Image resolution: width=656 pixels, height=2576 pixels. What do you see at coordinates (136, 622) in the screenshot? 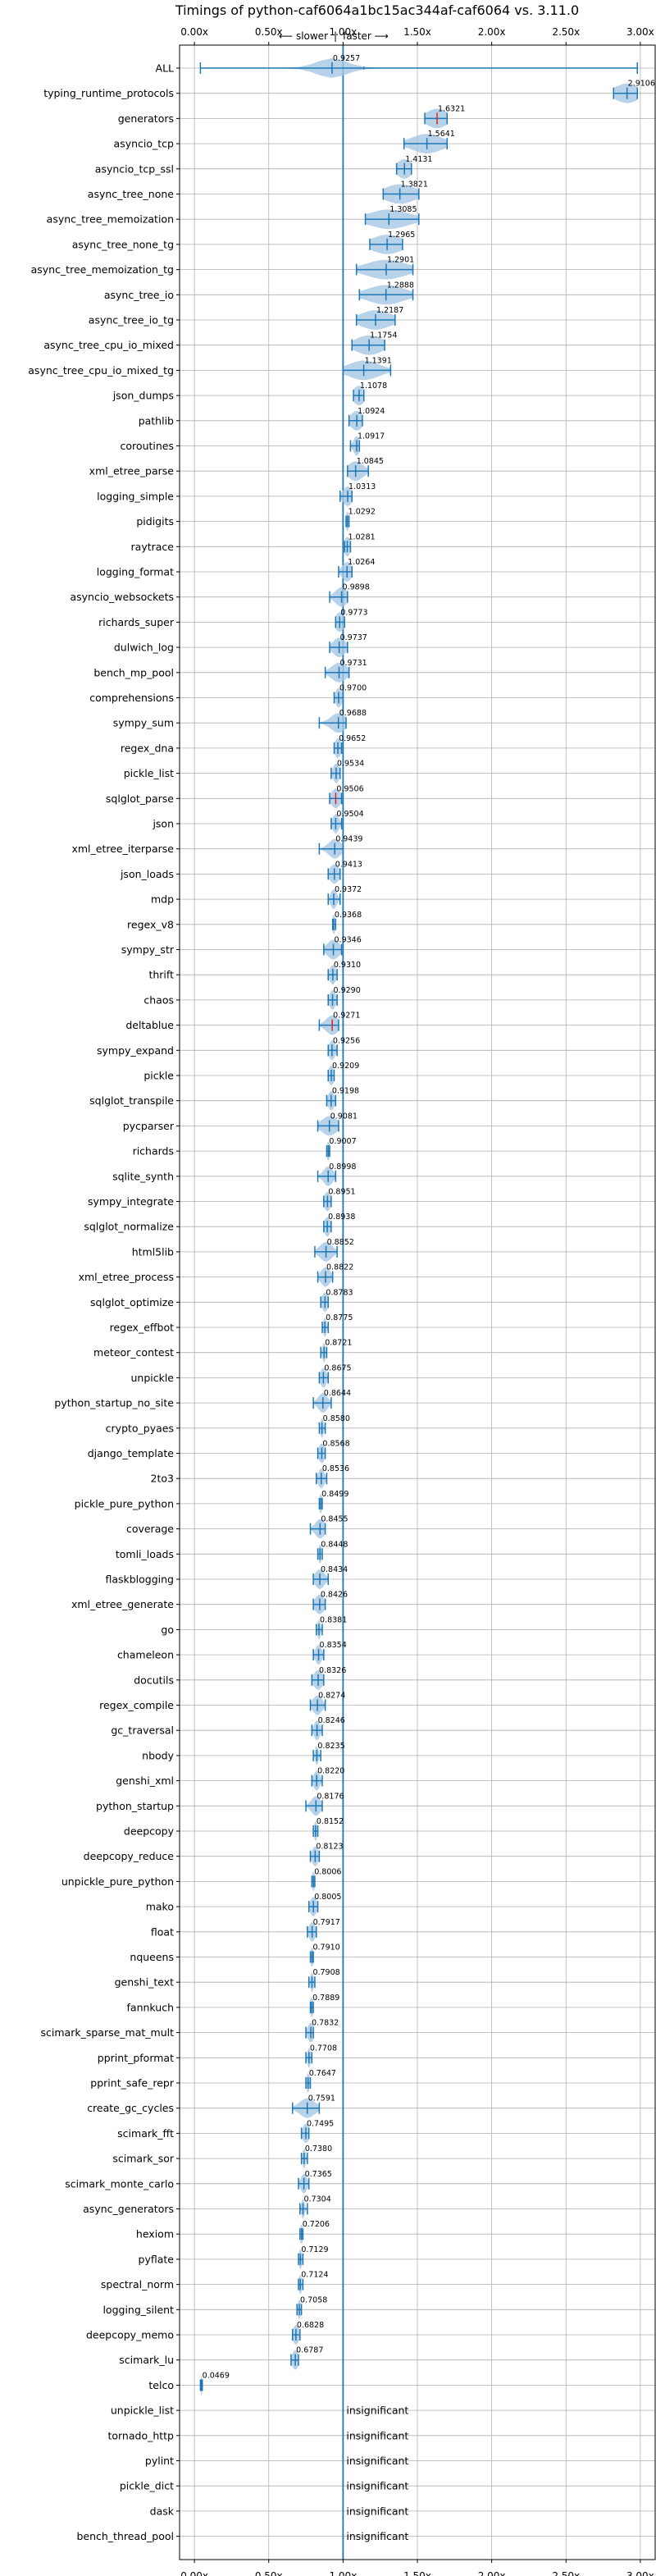
I see `benchmark-name: richards_super` at bounding box center [136, 622].